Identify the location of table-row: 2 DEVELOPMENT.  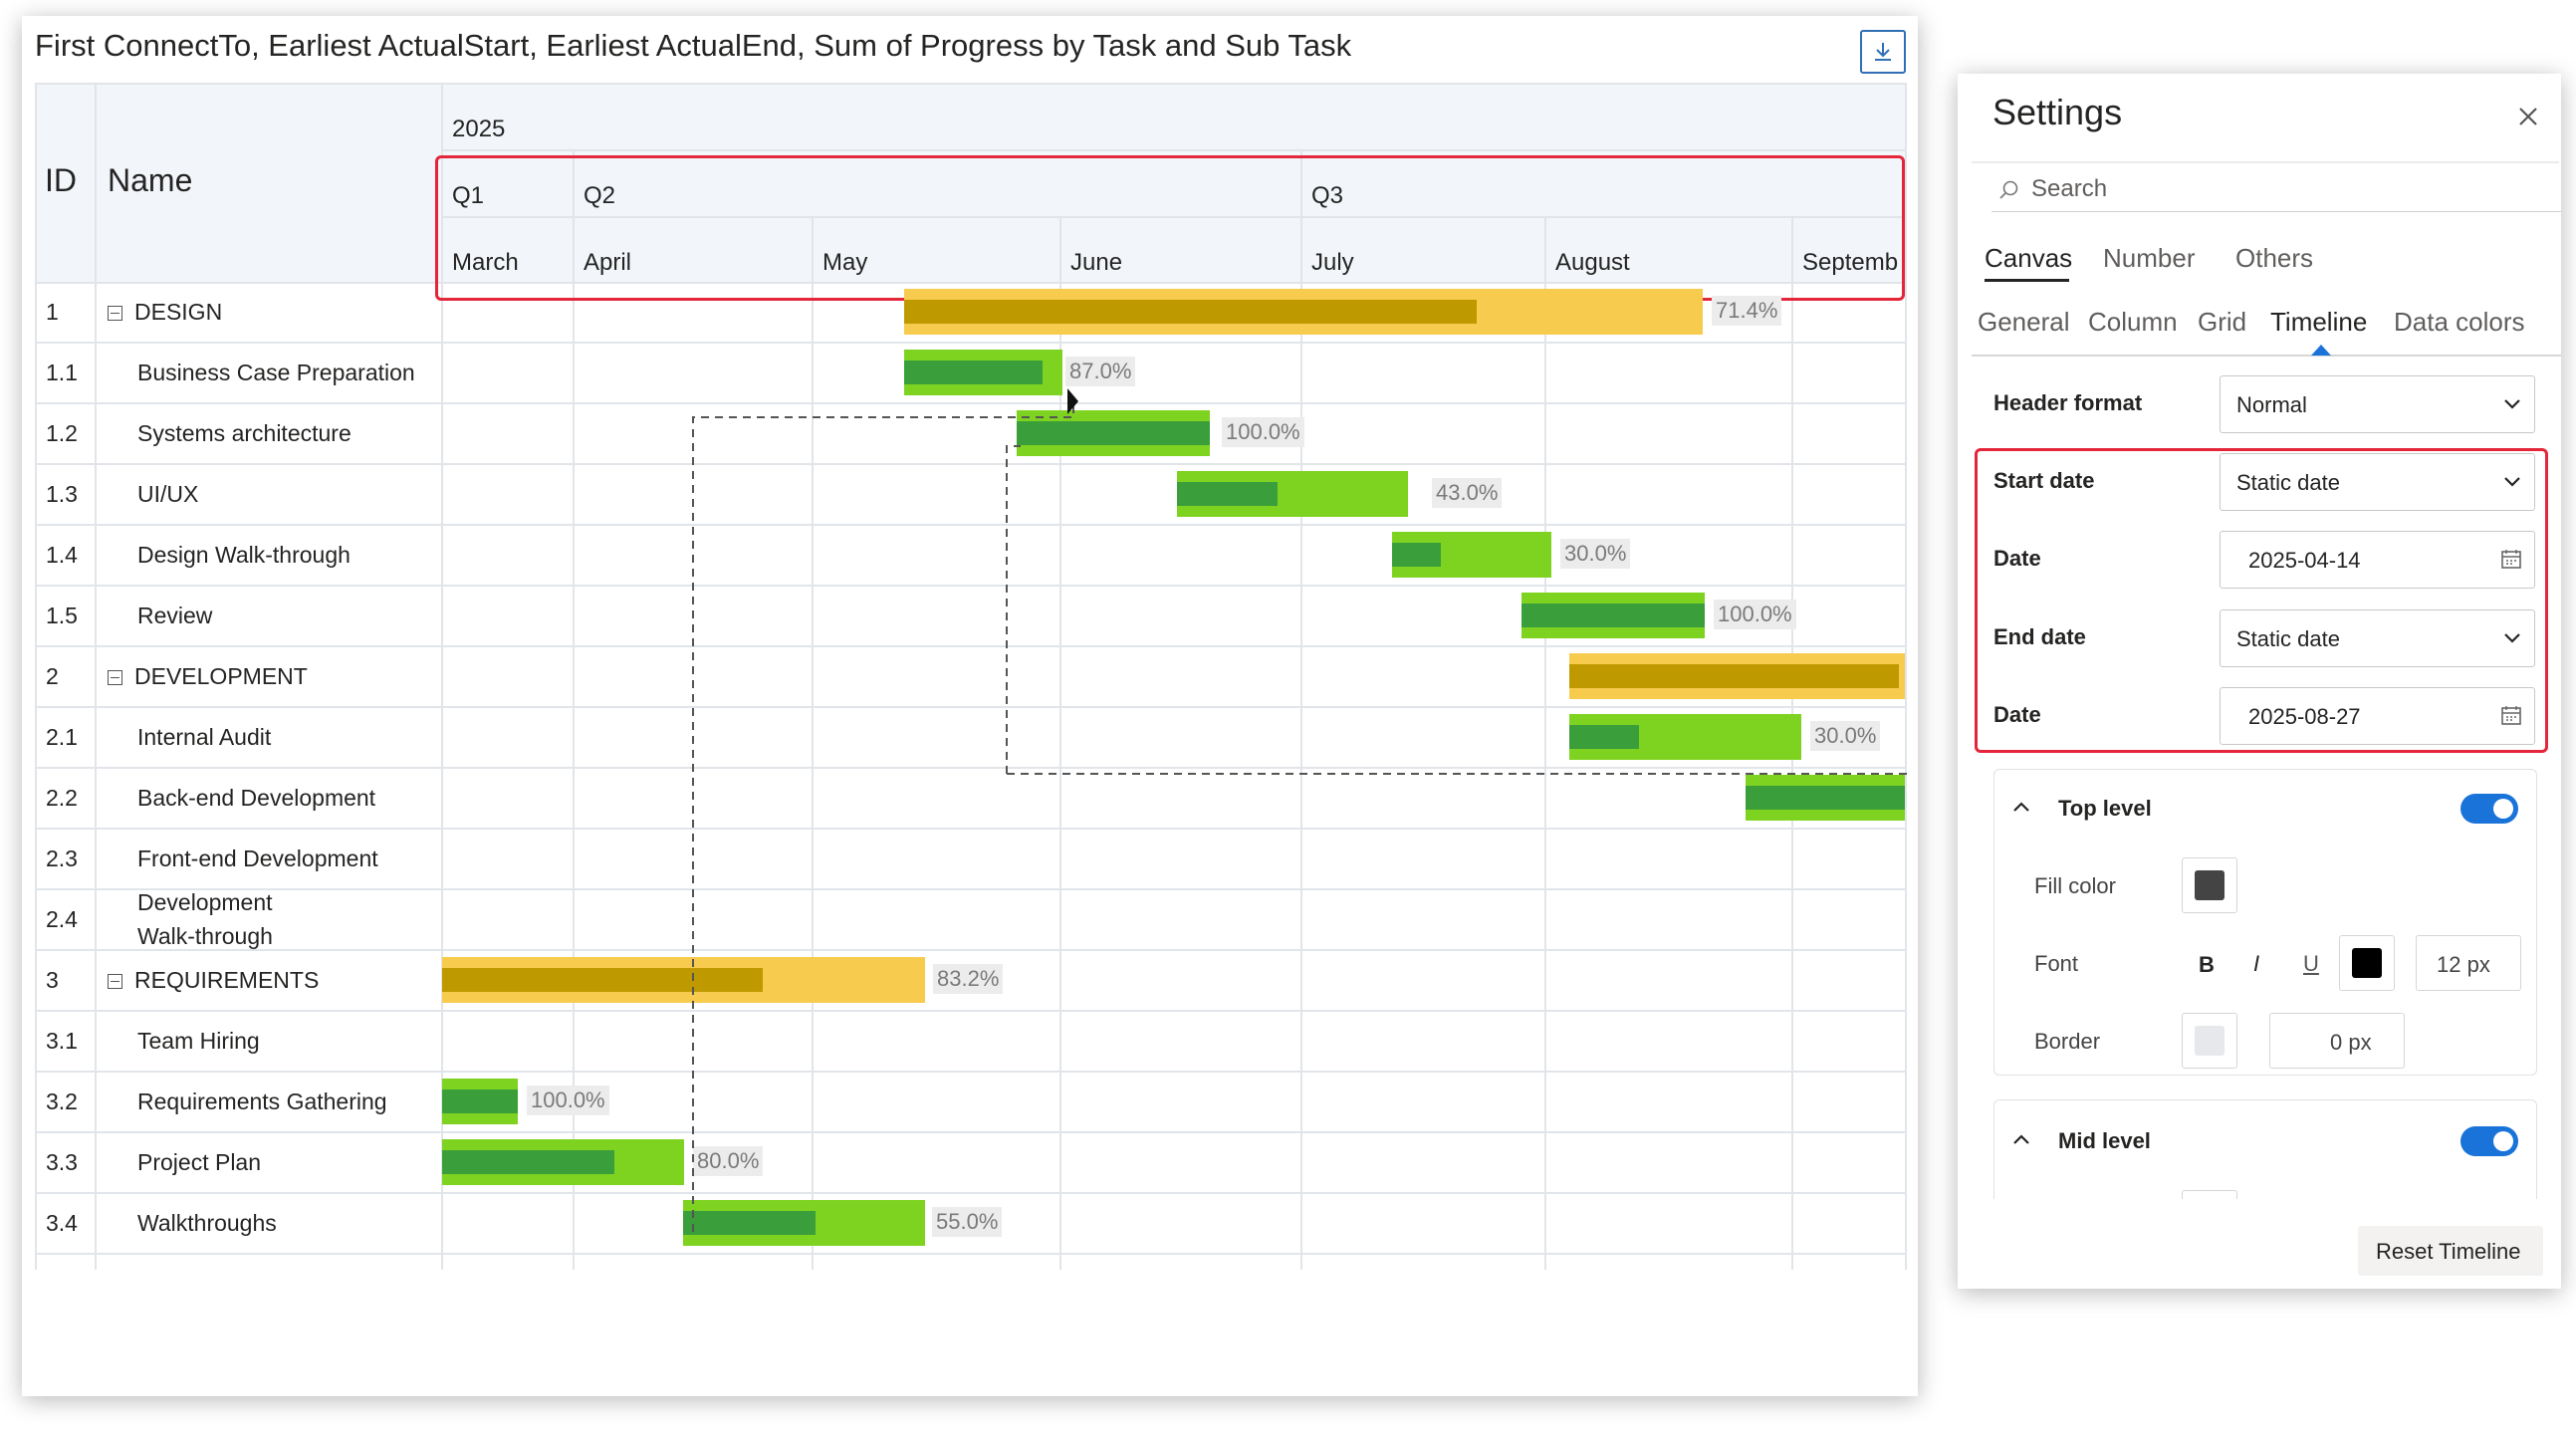
(971, 677).